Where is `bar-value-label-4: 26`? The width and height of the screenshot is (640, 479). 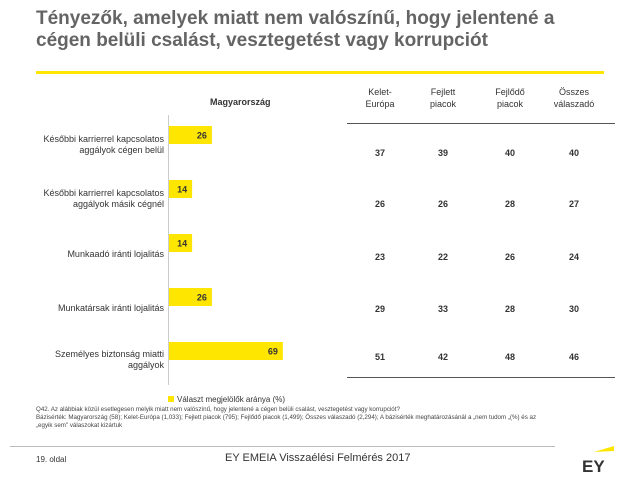 bar-value-label-4: 26 is located at coordinates (202, 298).